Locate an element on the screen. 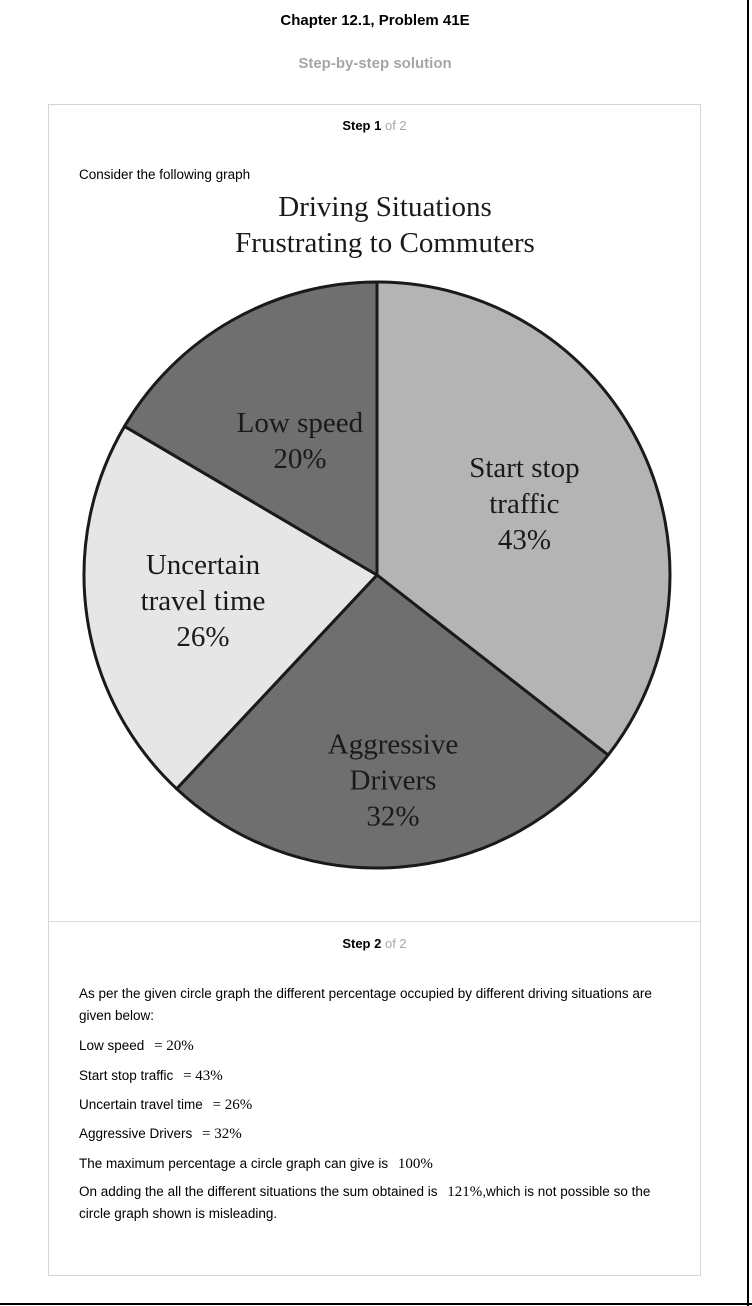 This screenshot has height=1306, width=752. step-2-heading: Step 2 of 2 is located at coordinates (374, 943).